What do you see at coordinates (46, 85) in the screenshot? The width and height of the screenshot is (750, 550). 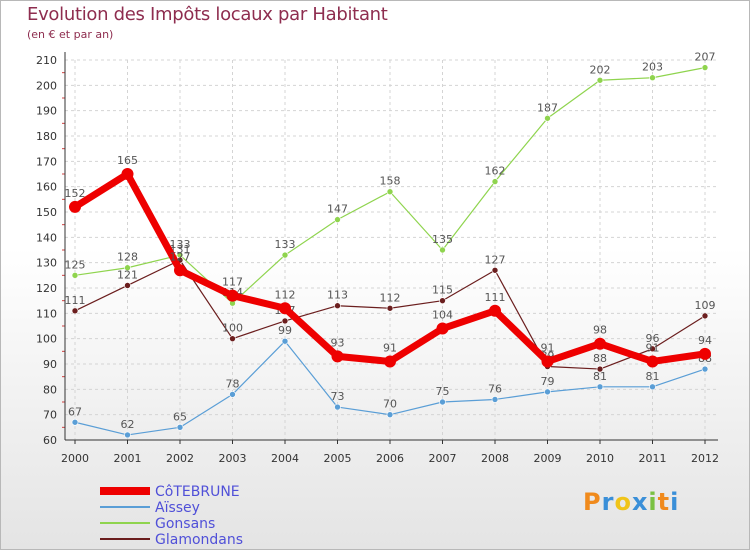 I see `y-tick-label: 200` at bounding box center [46, 85].